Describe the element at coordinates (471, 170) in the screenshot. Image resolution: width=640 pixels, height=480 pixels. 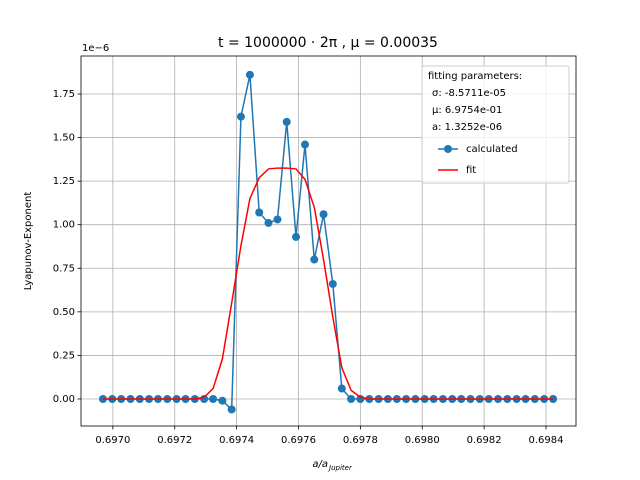
I see `legend-label: fit` at that location.